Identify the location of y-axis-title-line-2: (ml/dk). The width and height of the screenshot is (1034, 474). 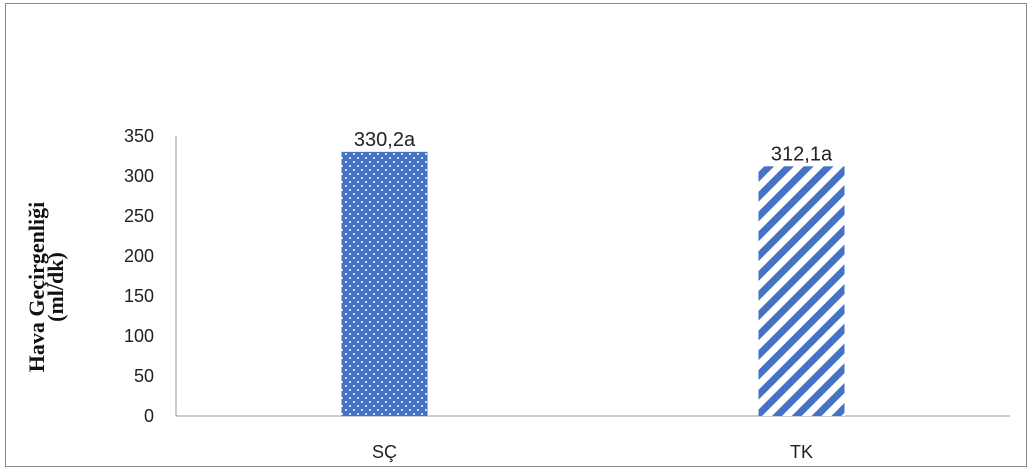
(55, 287).